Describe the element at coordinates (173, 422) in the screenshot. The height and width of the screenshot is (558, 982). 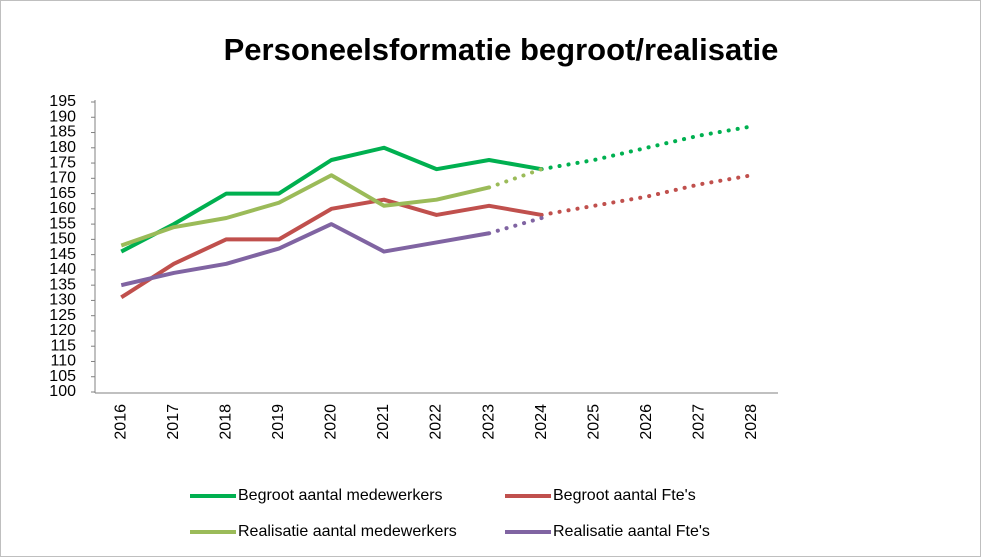
I see `x-tick-label: 2017` at that location.